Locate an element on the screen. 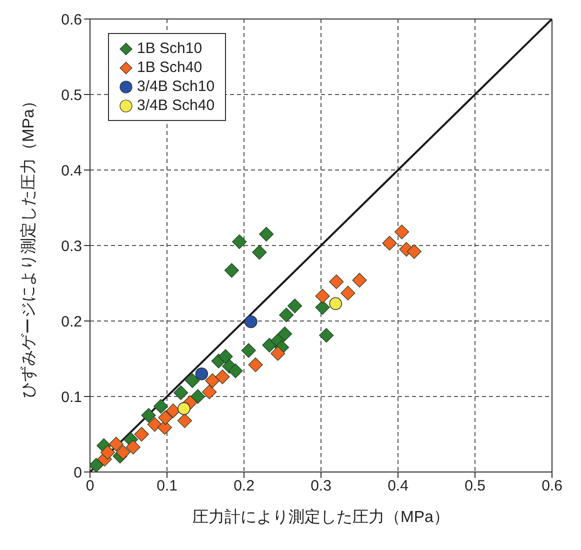 The width and height of the screenshot is (581, 550). x-tick-label: 0.5 is located at coordinates (475, 486).